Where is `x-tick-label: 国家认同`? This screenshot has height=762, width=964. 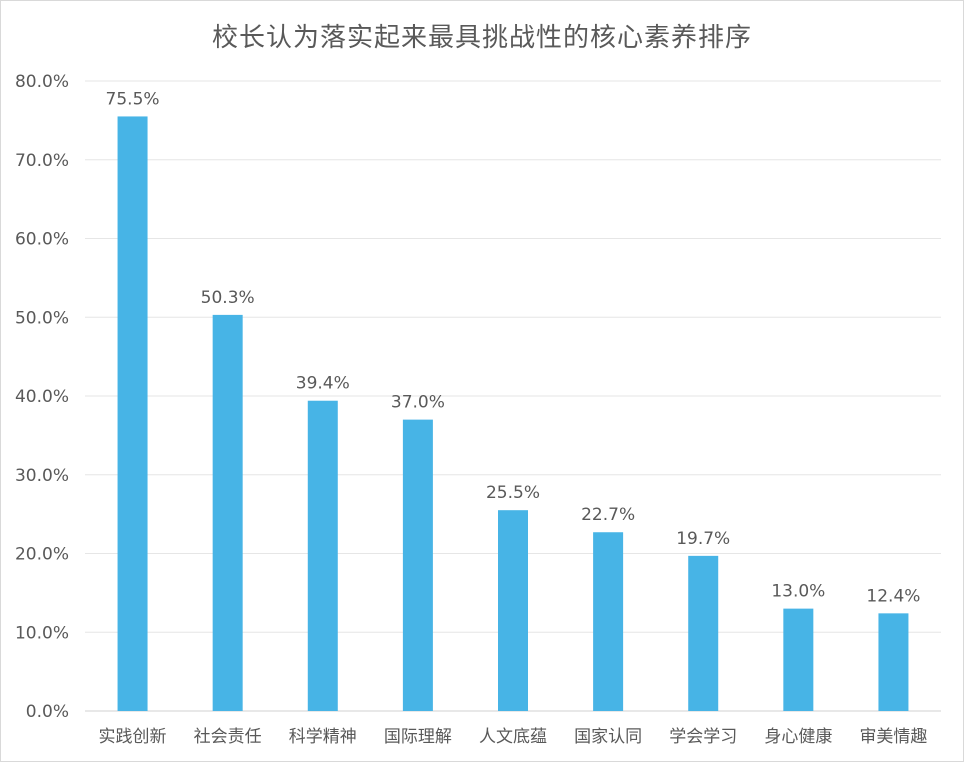
x-tick-label: 国家认同 is located at coordinates (608, 737).